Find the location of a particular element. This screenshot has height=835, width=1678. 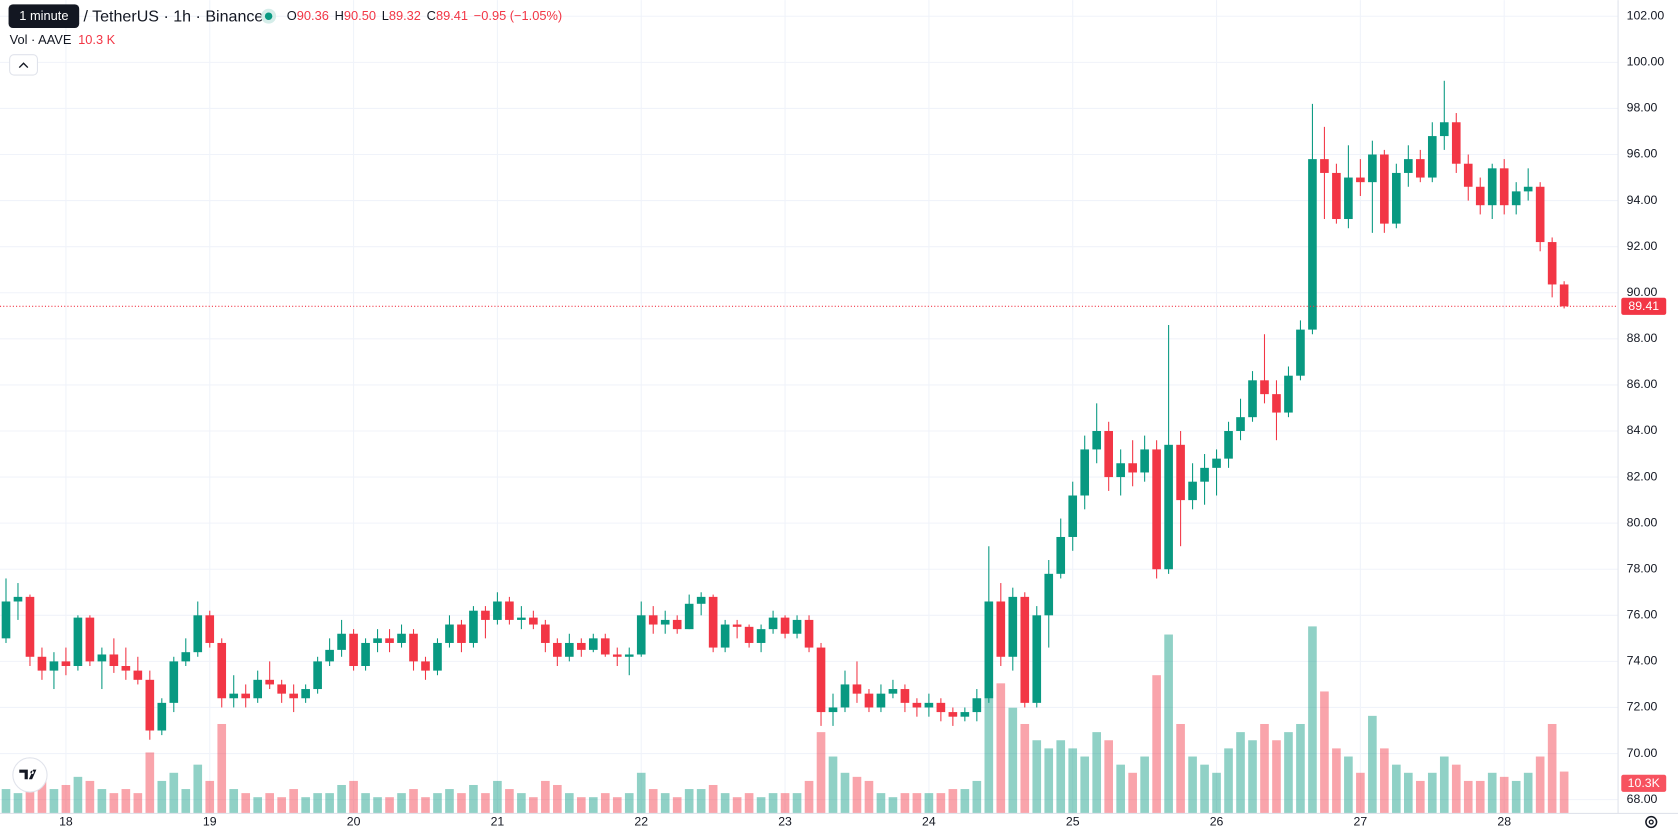

y-tick-label: 70.00 is located at coordinates (1642, 753).